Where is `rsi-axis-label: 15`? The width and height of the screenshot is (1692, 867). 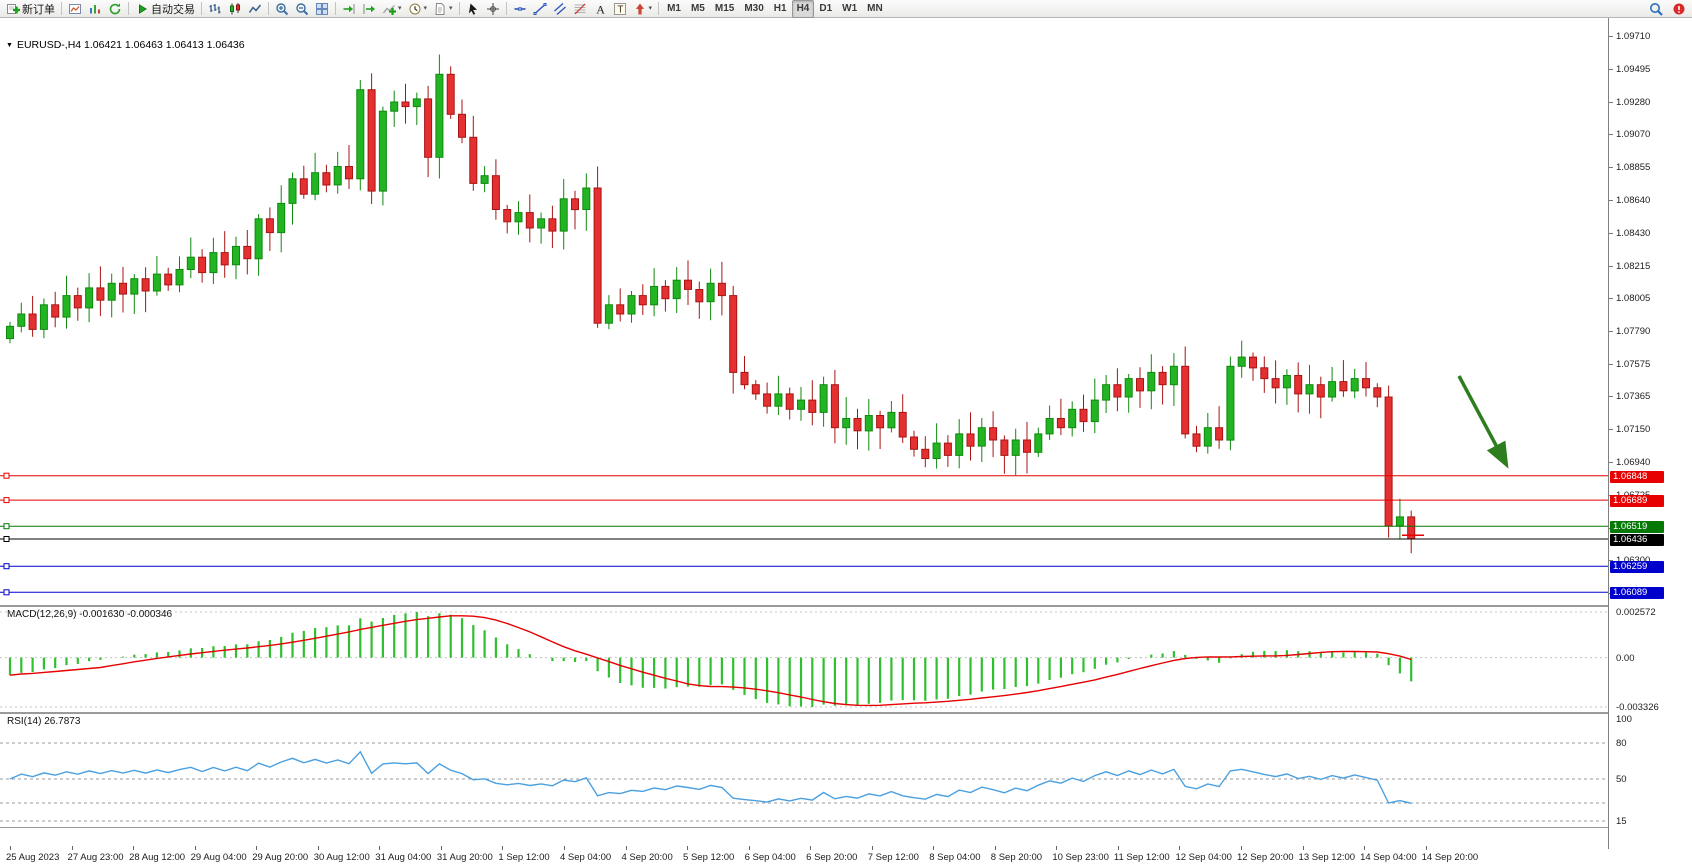 rsi-axis-label: 15 is located at coordinates (1621, 821).